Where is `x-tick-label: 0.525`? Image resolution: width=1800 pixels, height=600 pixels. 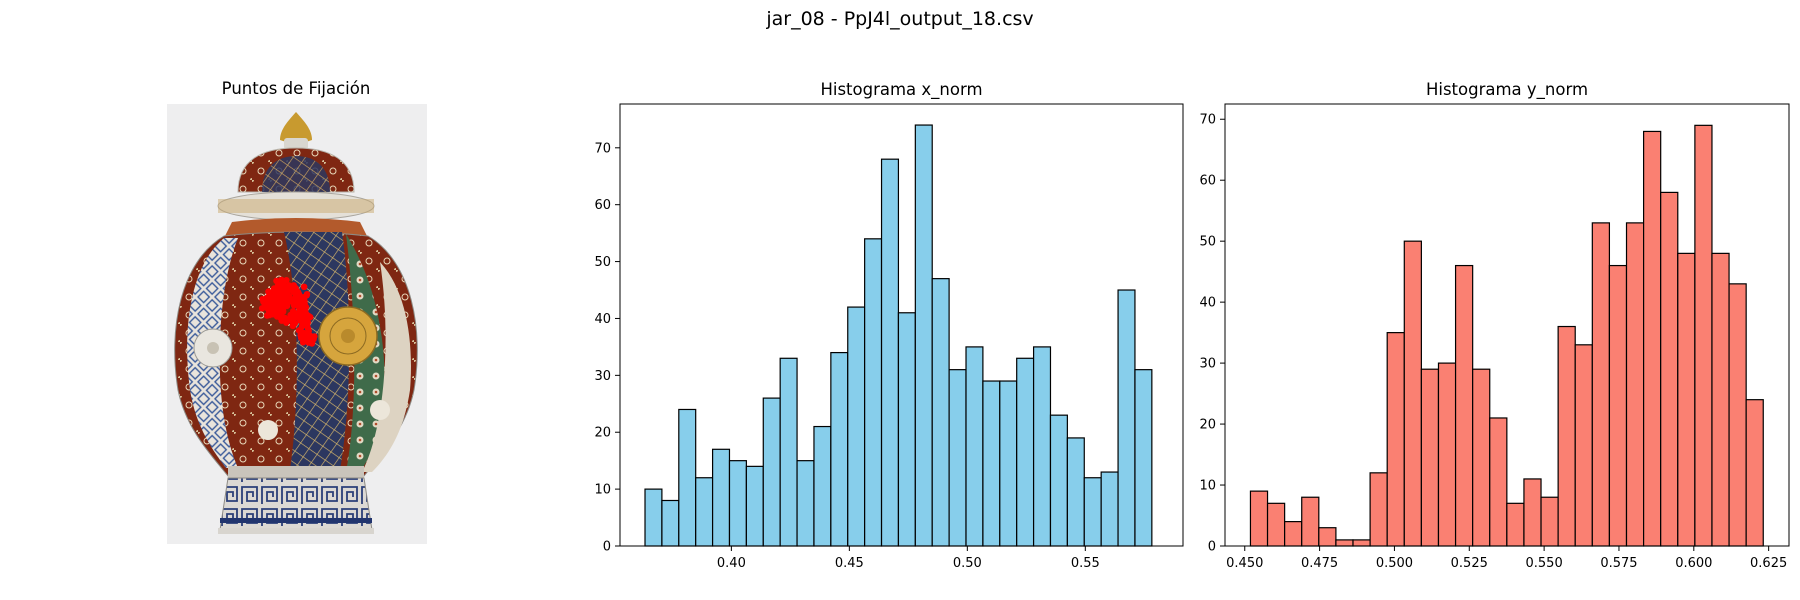 x-tick-label: 0.525 is located at coordinates (1469, 563).